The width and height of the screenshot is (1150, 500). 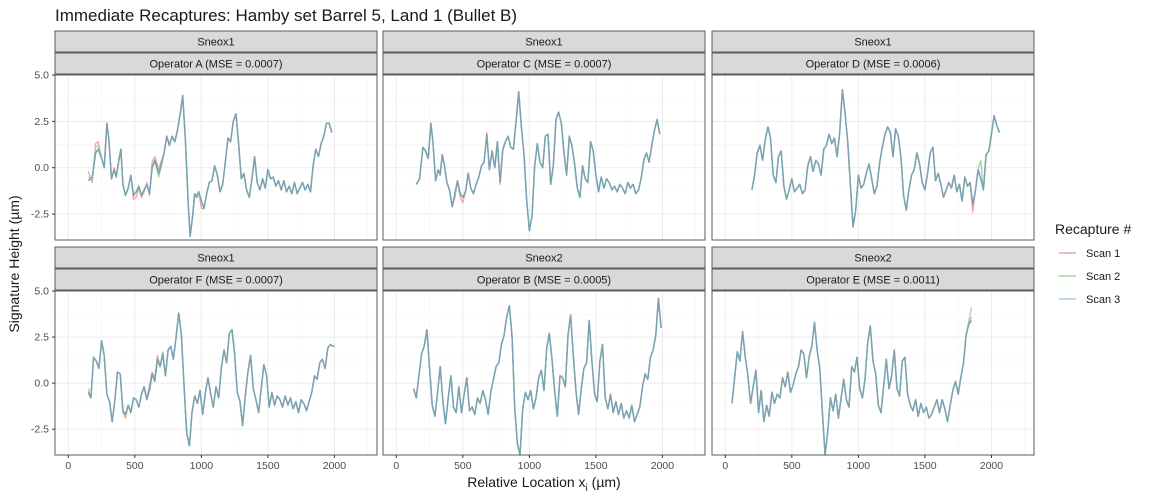 What do you see at coordinates (1093, 229) in the screenshot?
I see `legend-title: Recapture #` at bounding box center [1093, 229].